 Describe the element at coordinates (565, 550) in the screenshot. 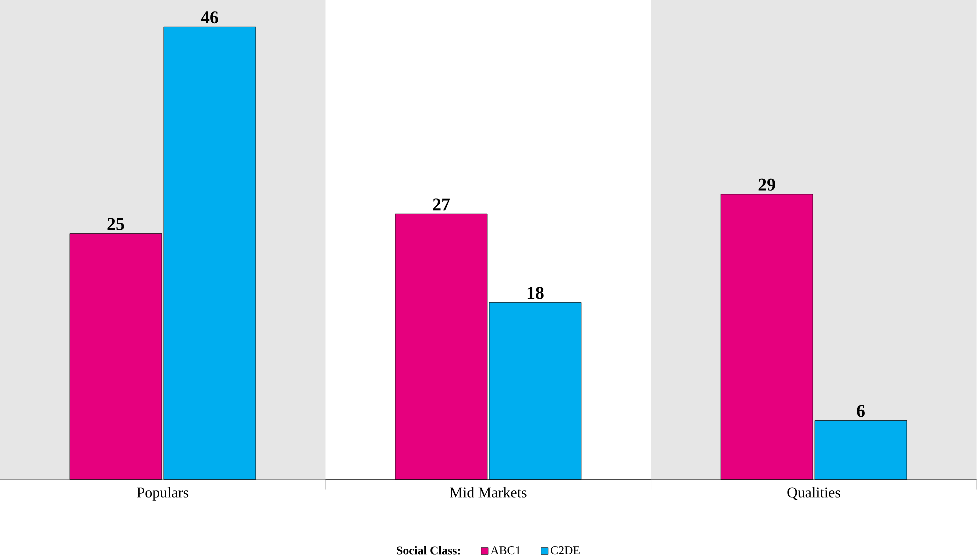

I see `legend-label: C2DE` at that location.